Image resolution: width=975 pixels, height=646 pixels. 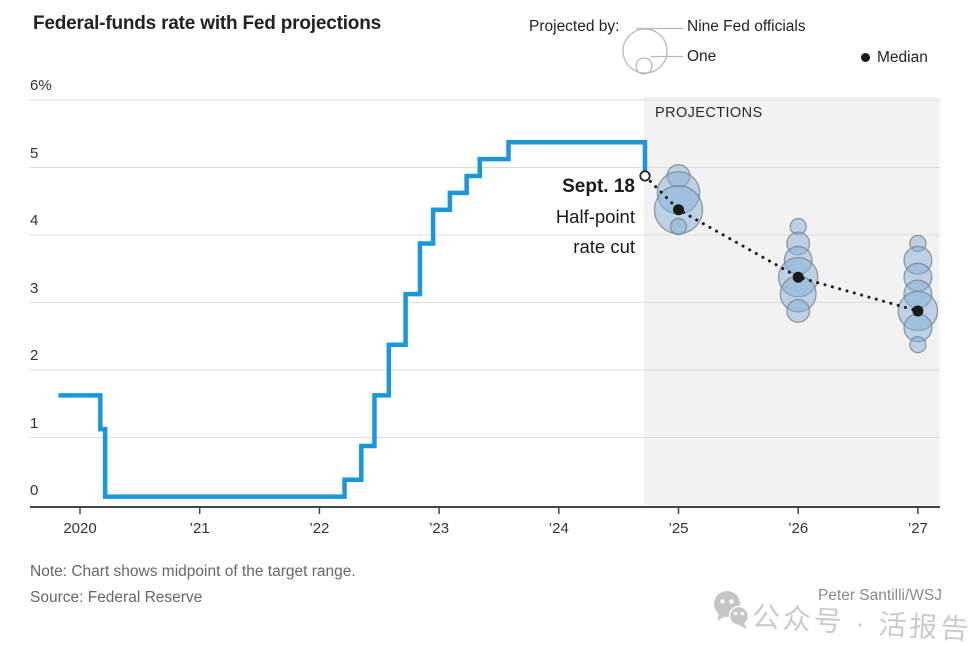 I want to click on legend-projected-by-label: Projected by:, so click(x=574, y=26).